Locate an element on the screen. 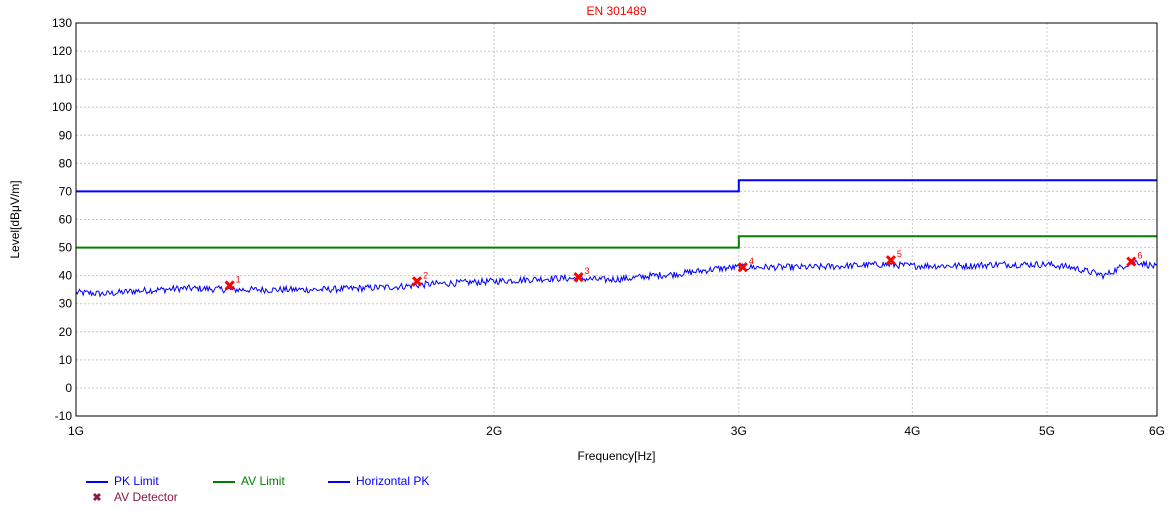 The image size is (1173, 511). y-tick-label: 70 is located at coordinates (66, 191).